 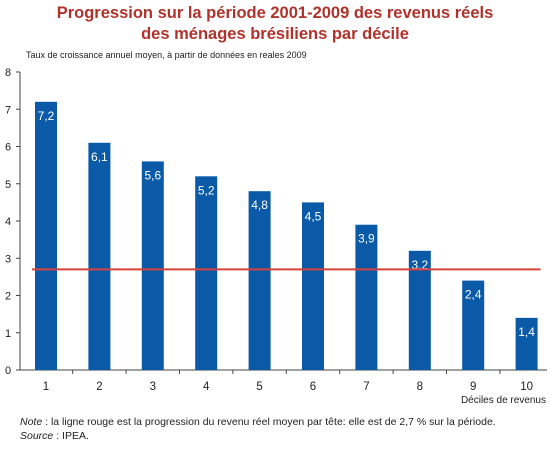 What do you see at coordinates (8, 334) in the screenshot?
I see `y-tick-label: 1` at bounding box center [8, 334].